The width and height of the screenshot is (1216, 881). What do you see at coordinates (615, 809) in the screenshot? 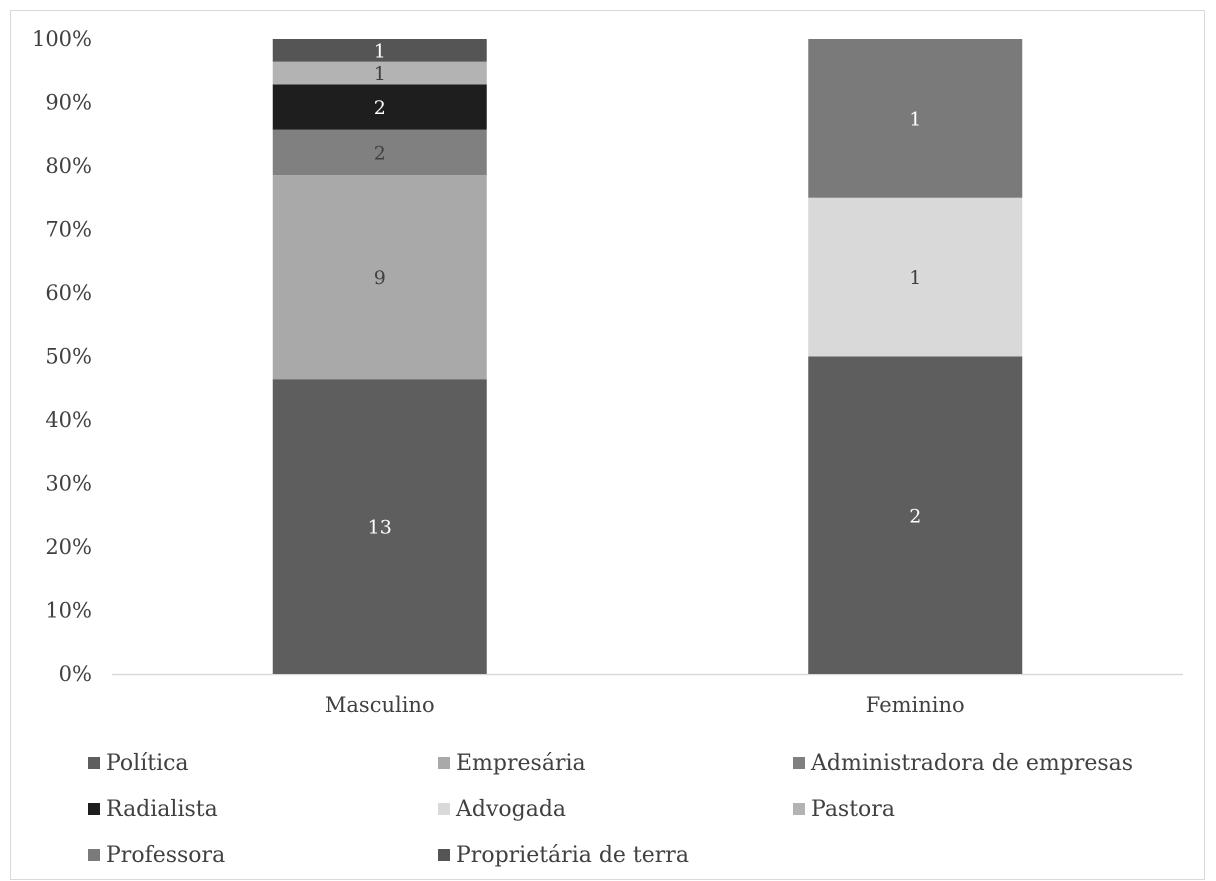
I see `legend-item: Advogada` at bounding box center [615, 809].